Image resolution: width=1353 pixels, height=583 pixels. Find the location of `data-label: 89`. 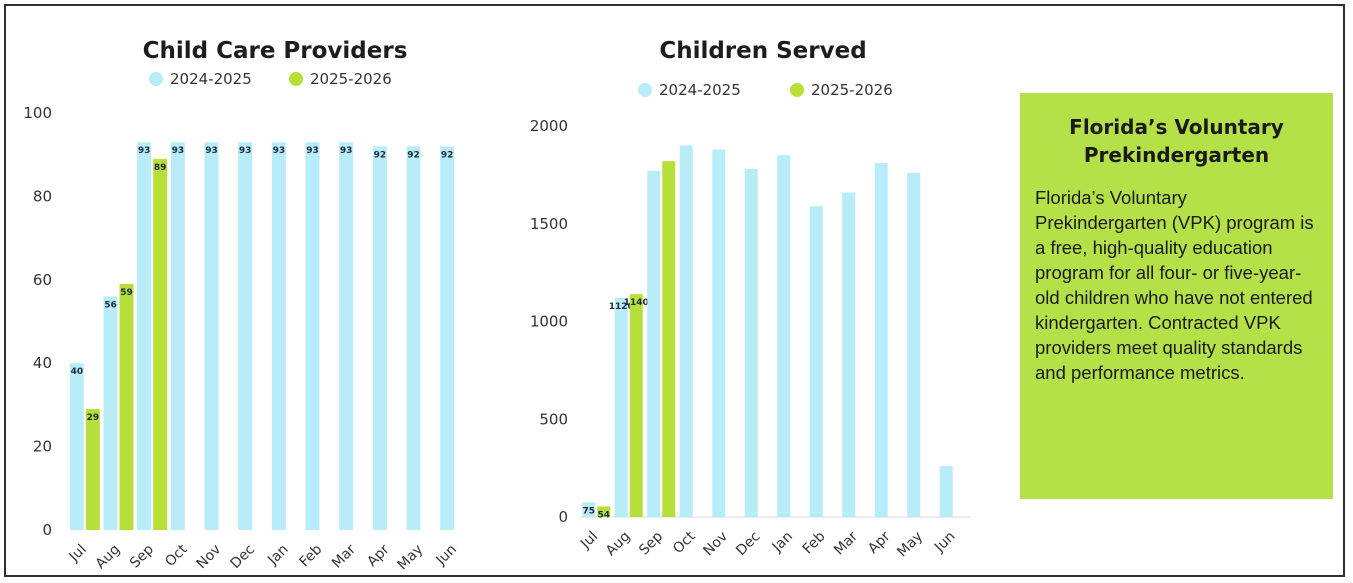

data-label: 89 is located at coordinates (160, 168).